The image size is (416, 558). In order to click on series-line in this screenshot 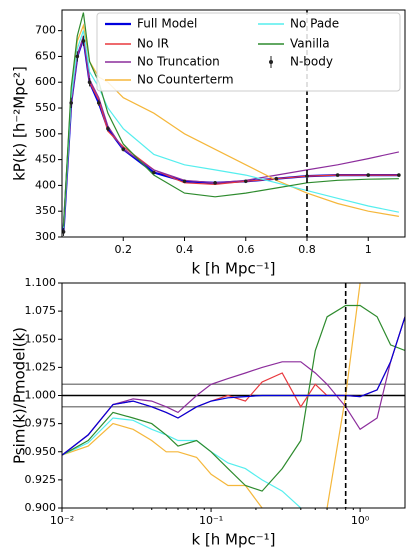, I will do `click(182, 462)`.